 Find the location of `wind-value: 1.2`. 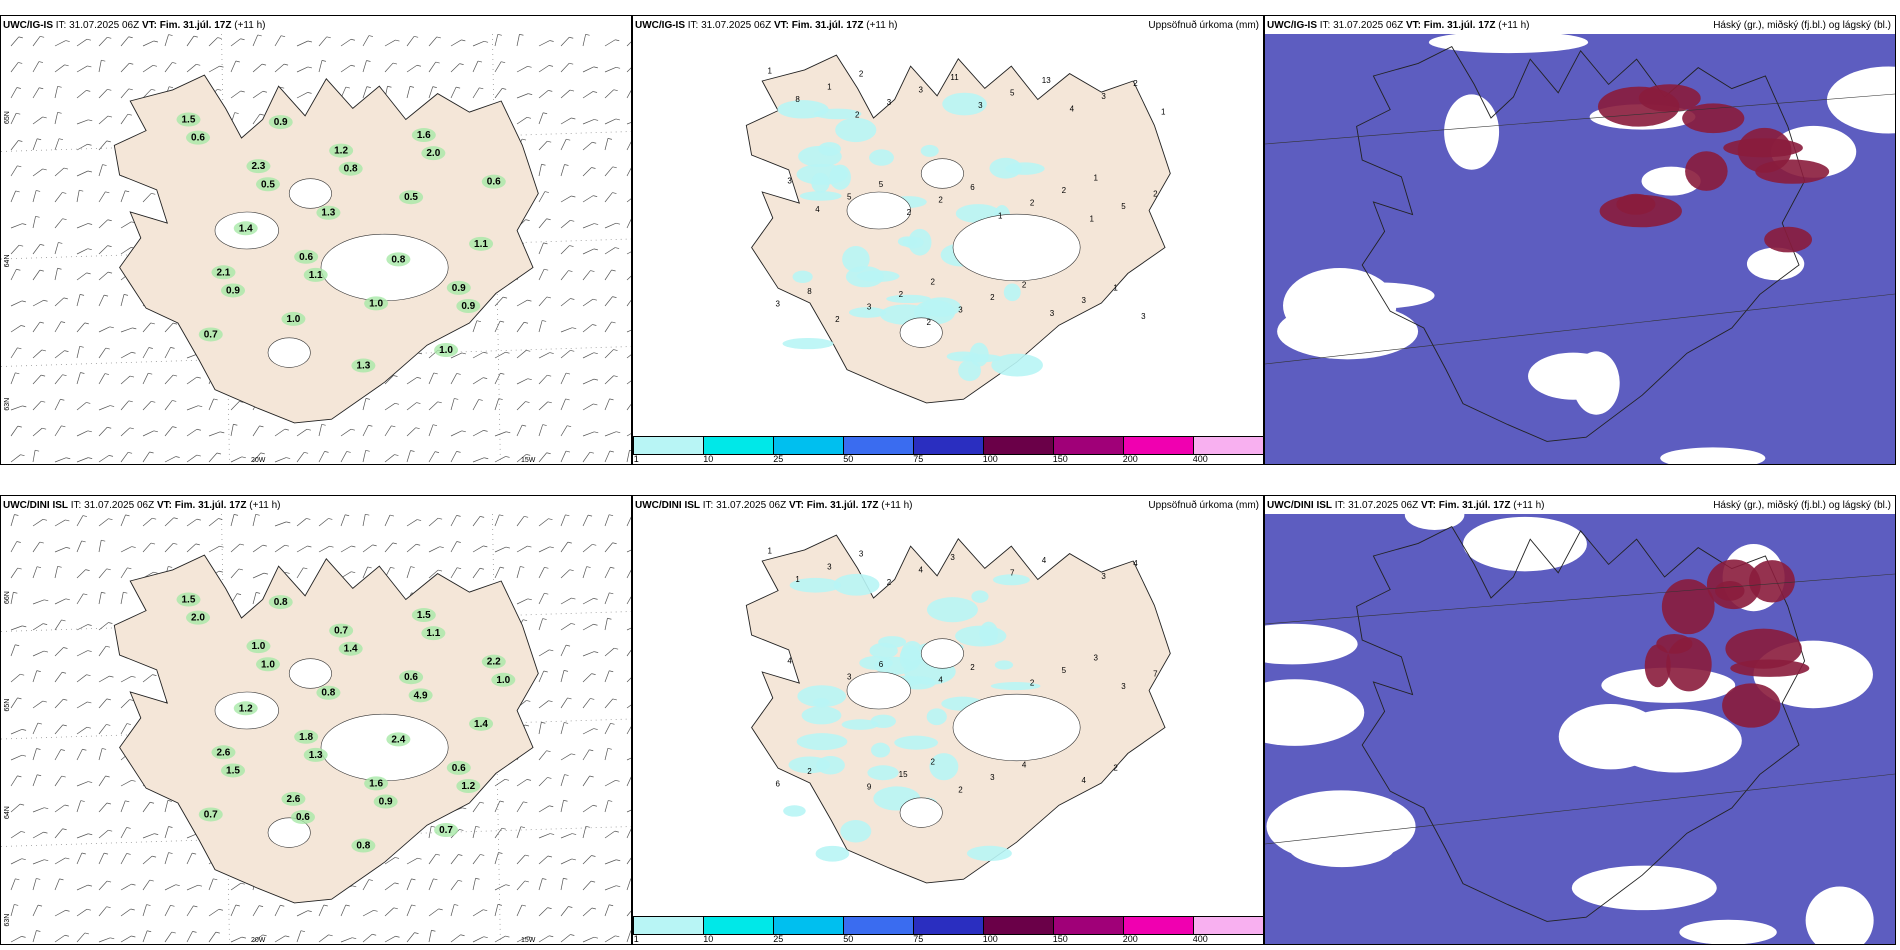

wind-value: 1.2 is located at coordinates (468, 786).